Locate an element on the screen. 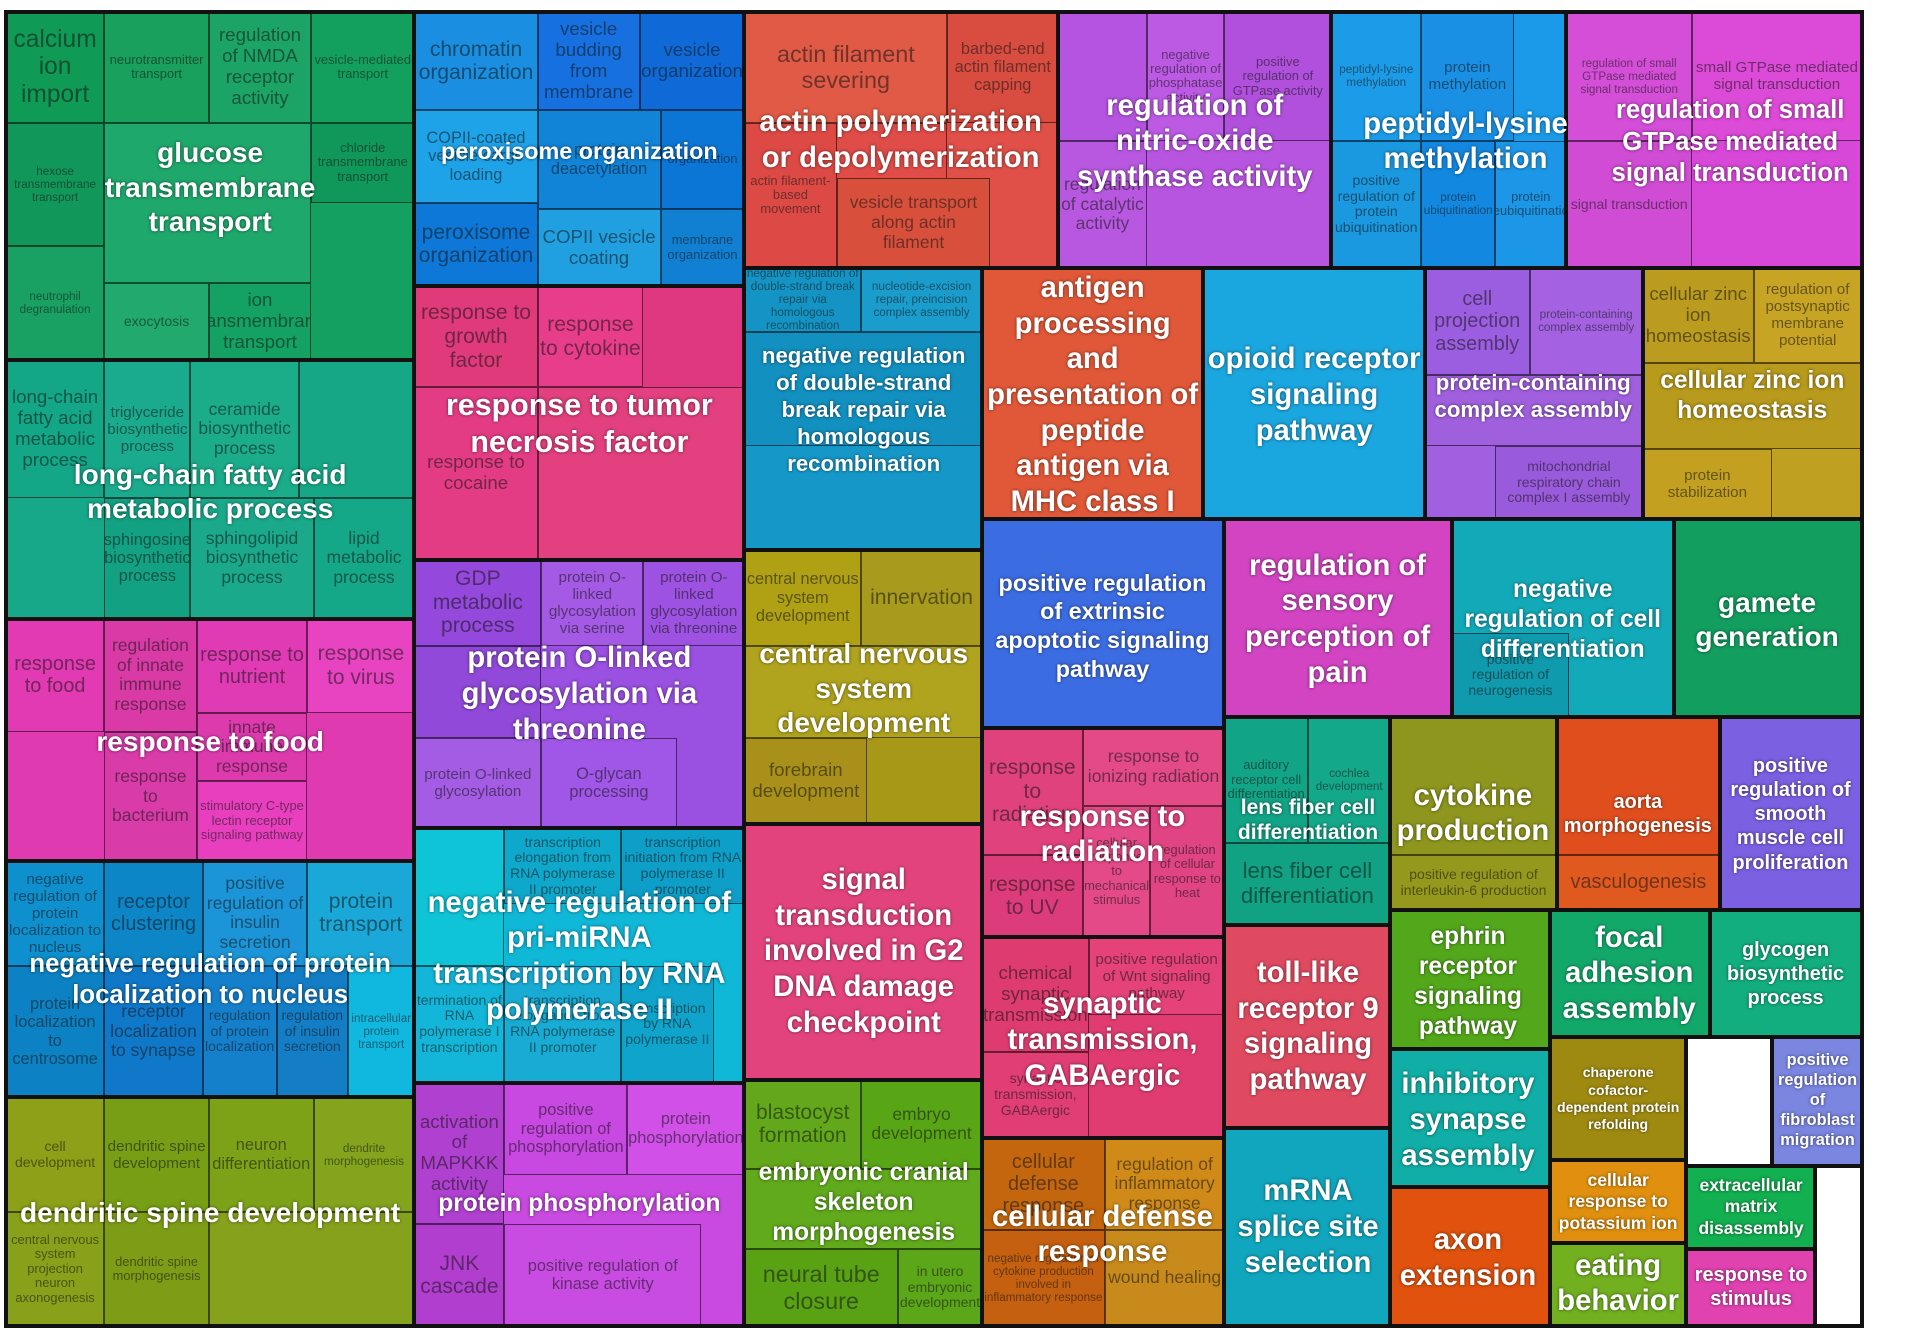  treemap-cell-label: cochlea development is located at coordinates (1349, 779).